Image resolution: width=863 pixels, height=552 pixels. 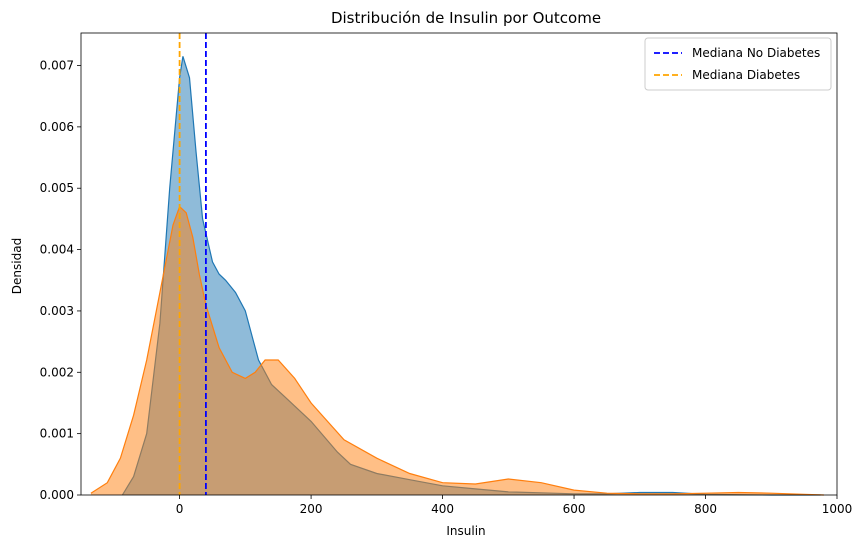 I want to click on y-tick-label: 0.002, so click(x=57, y=372).